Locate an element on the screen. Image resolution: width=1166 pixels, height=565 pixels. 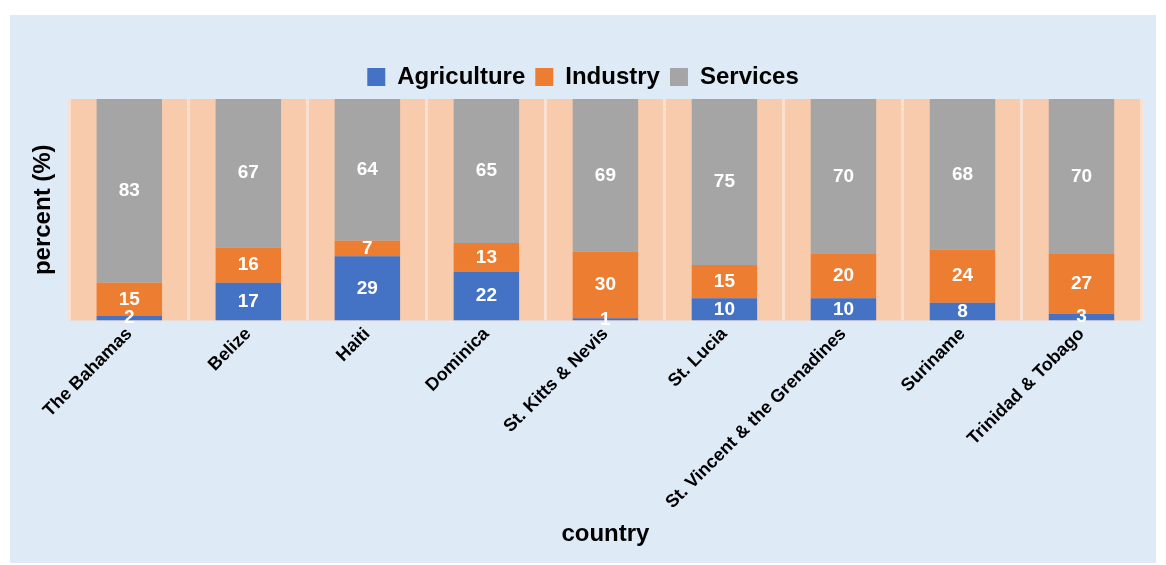
data-label: 75 is located at coordinates (724, 181).